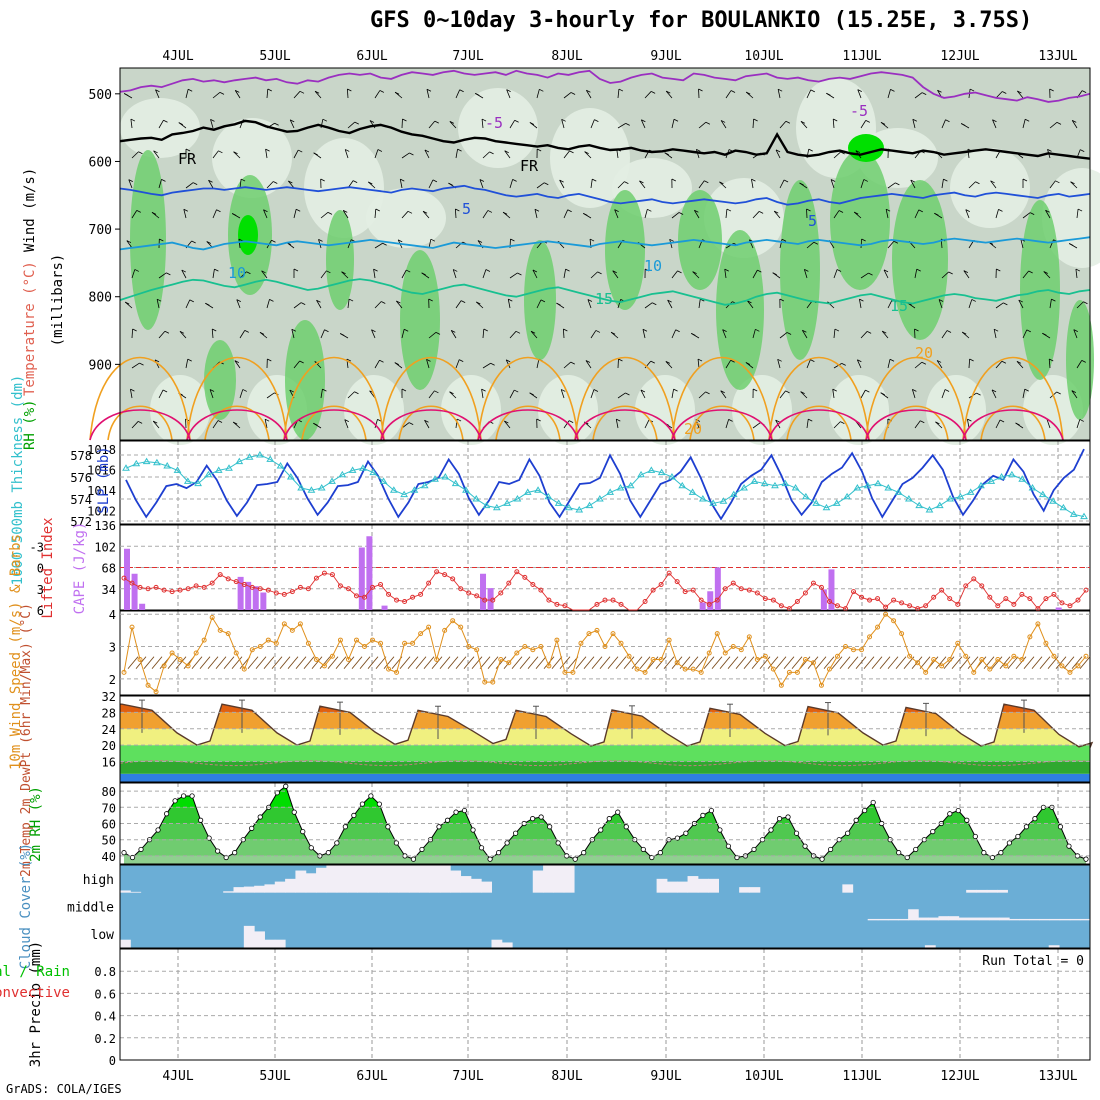  What do you see at coordinates (37, 547) in the screenshot?
I see `y-tick-label: -3` at bounding box center [37, 547].